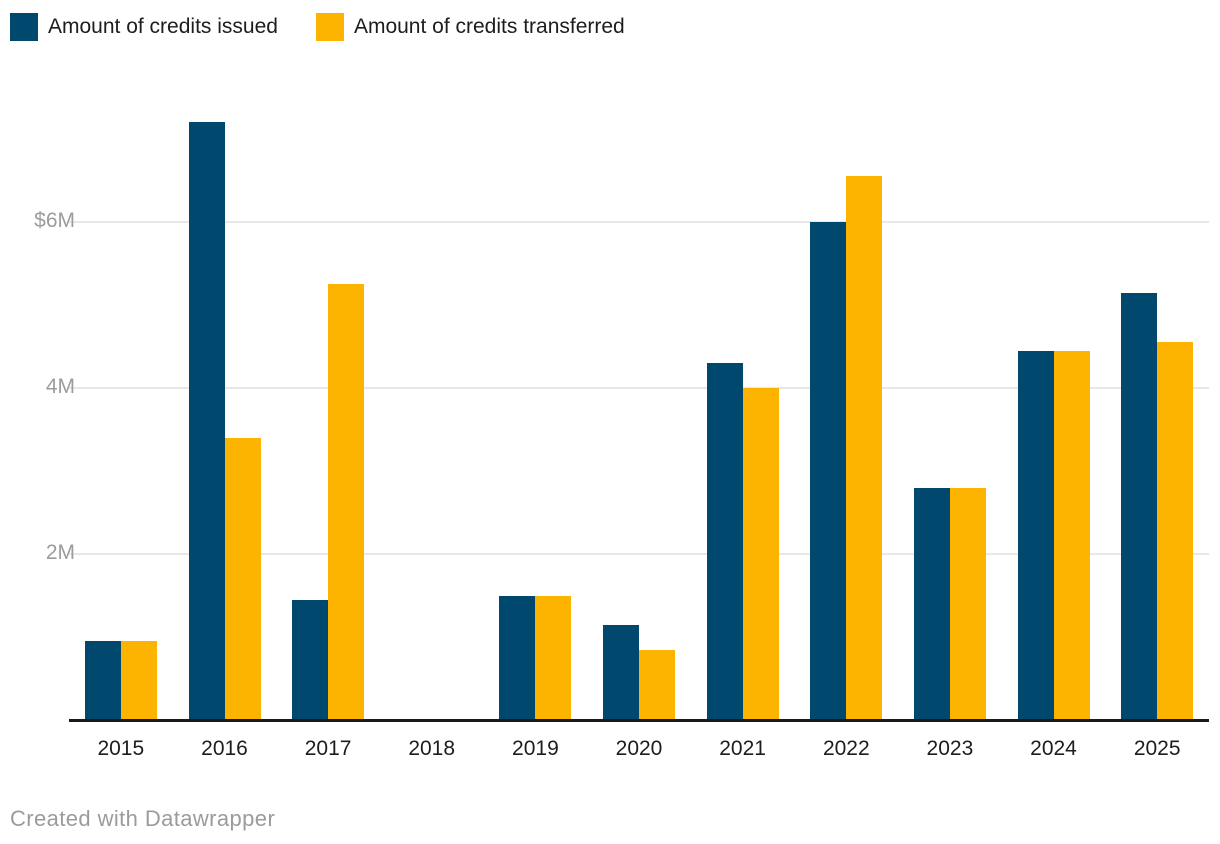 Image resolution: width=1220 pixels, height=844 pixels. I want to click on bar-transferred-2017, so click(346, 502).